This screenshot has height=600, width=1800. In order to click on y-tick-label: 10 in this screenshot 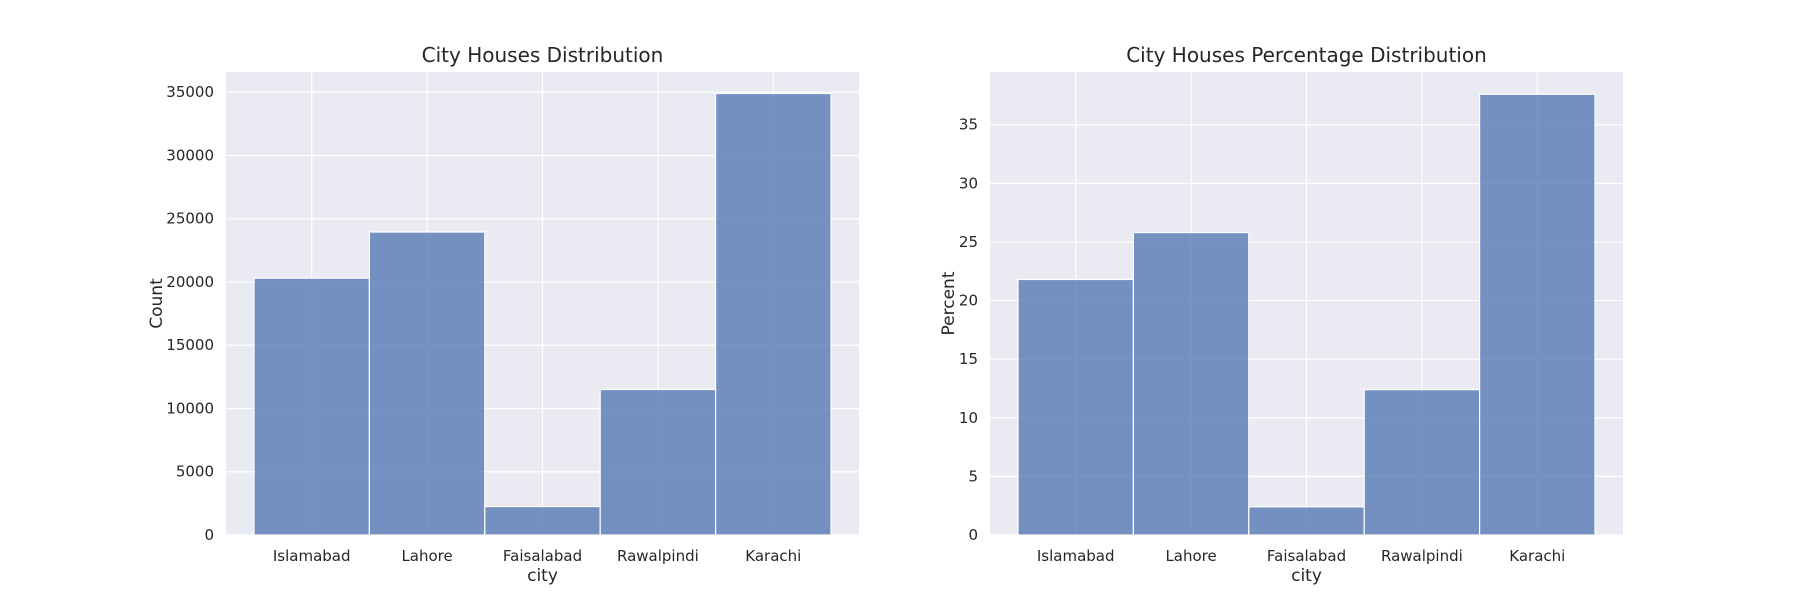, I will do `click(968, 418)`.